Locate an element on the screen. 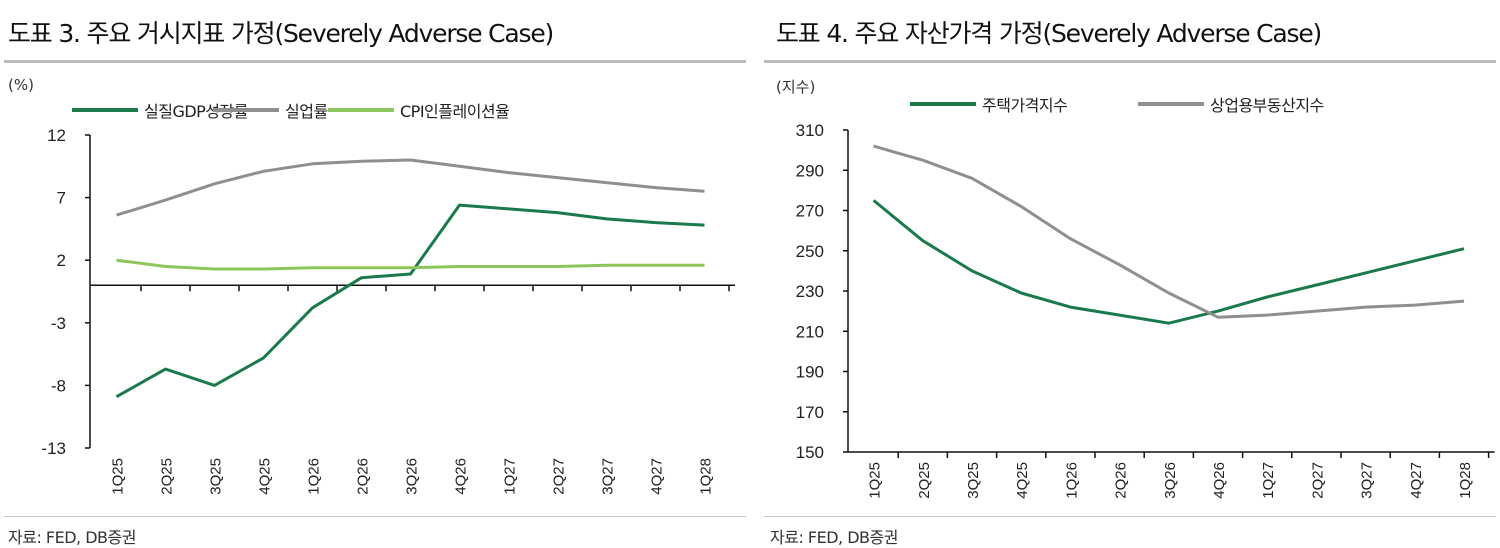  y-tick-label: 2 is located at coordinates (61, 260).